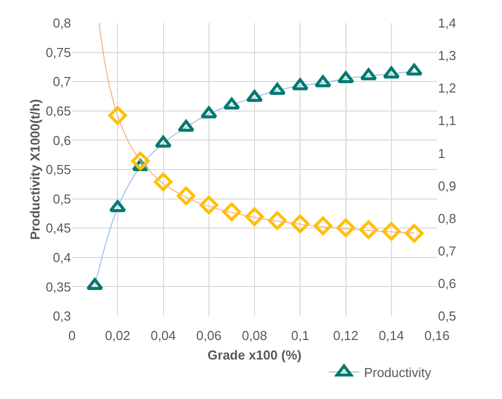 The image size is (502, 399). Describe the element at coordinates (61, 316) in the screenshot. I see `y-tick-label: 0,3` at that location.